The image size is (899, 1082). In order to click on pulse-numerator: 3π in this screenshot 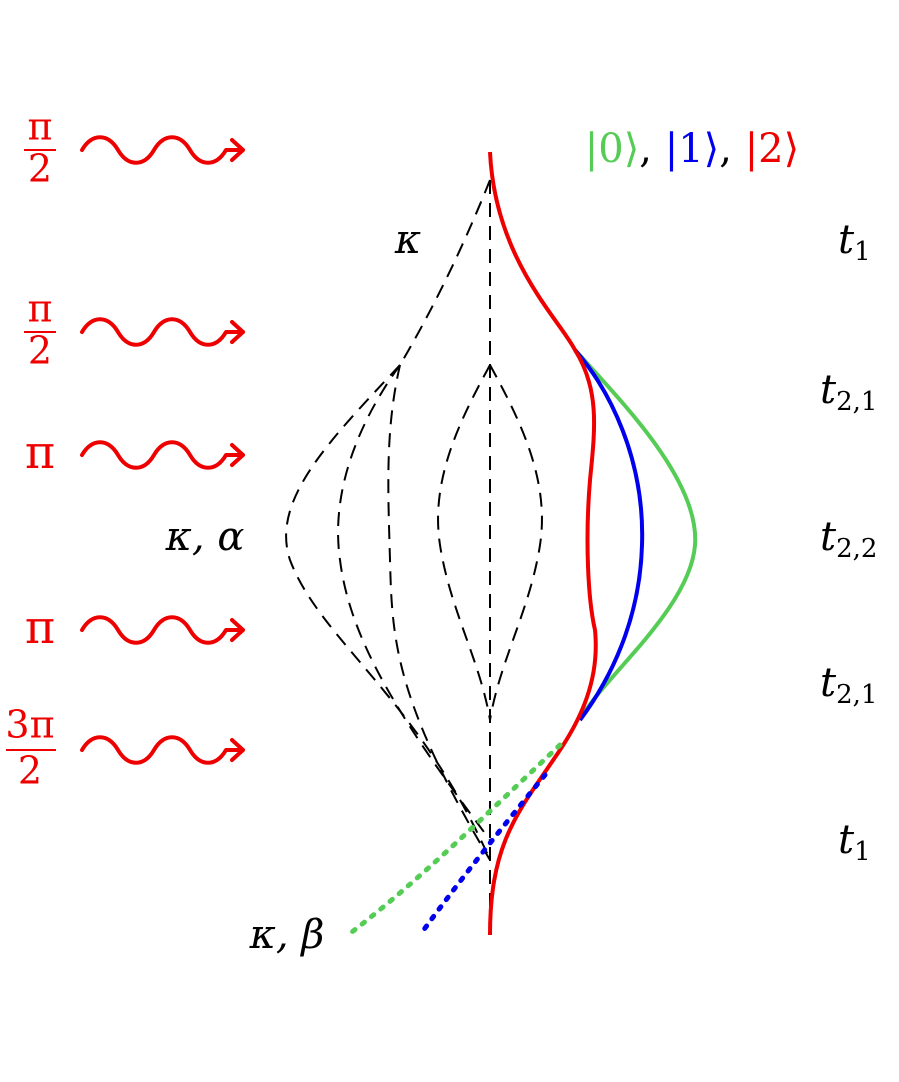, I will do `click(29, 725)`.